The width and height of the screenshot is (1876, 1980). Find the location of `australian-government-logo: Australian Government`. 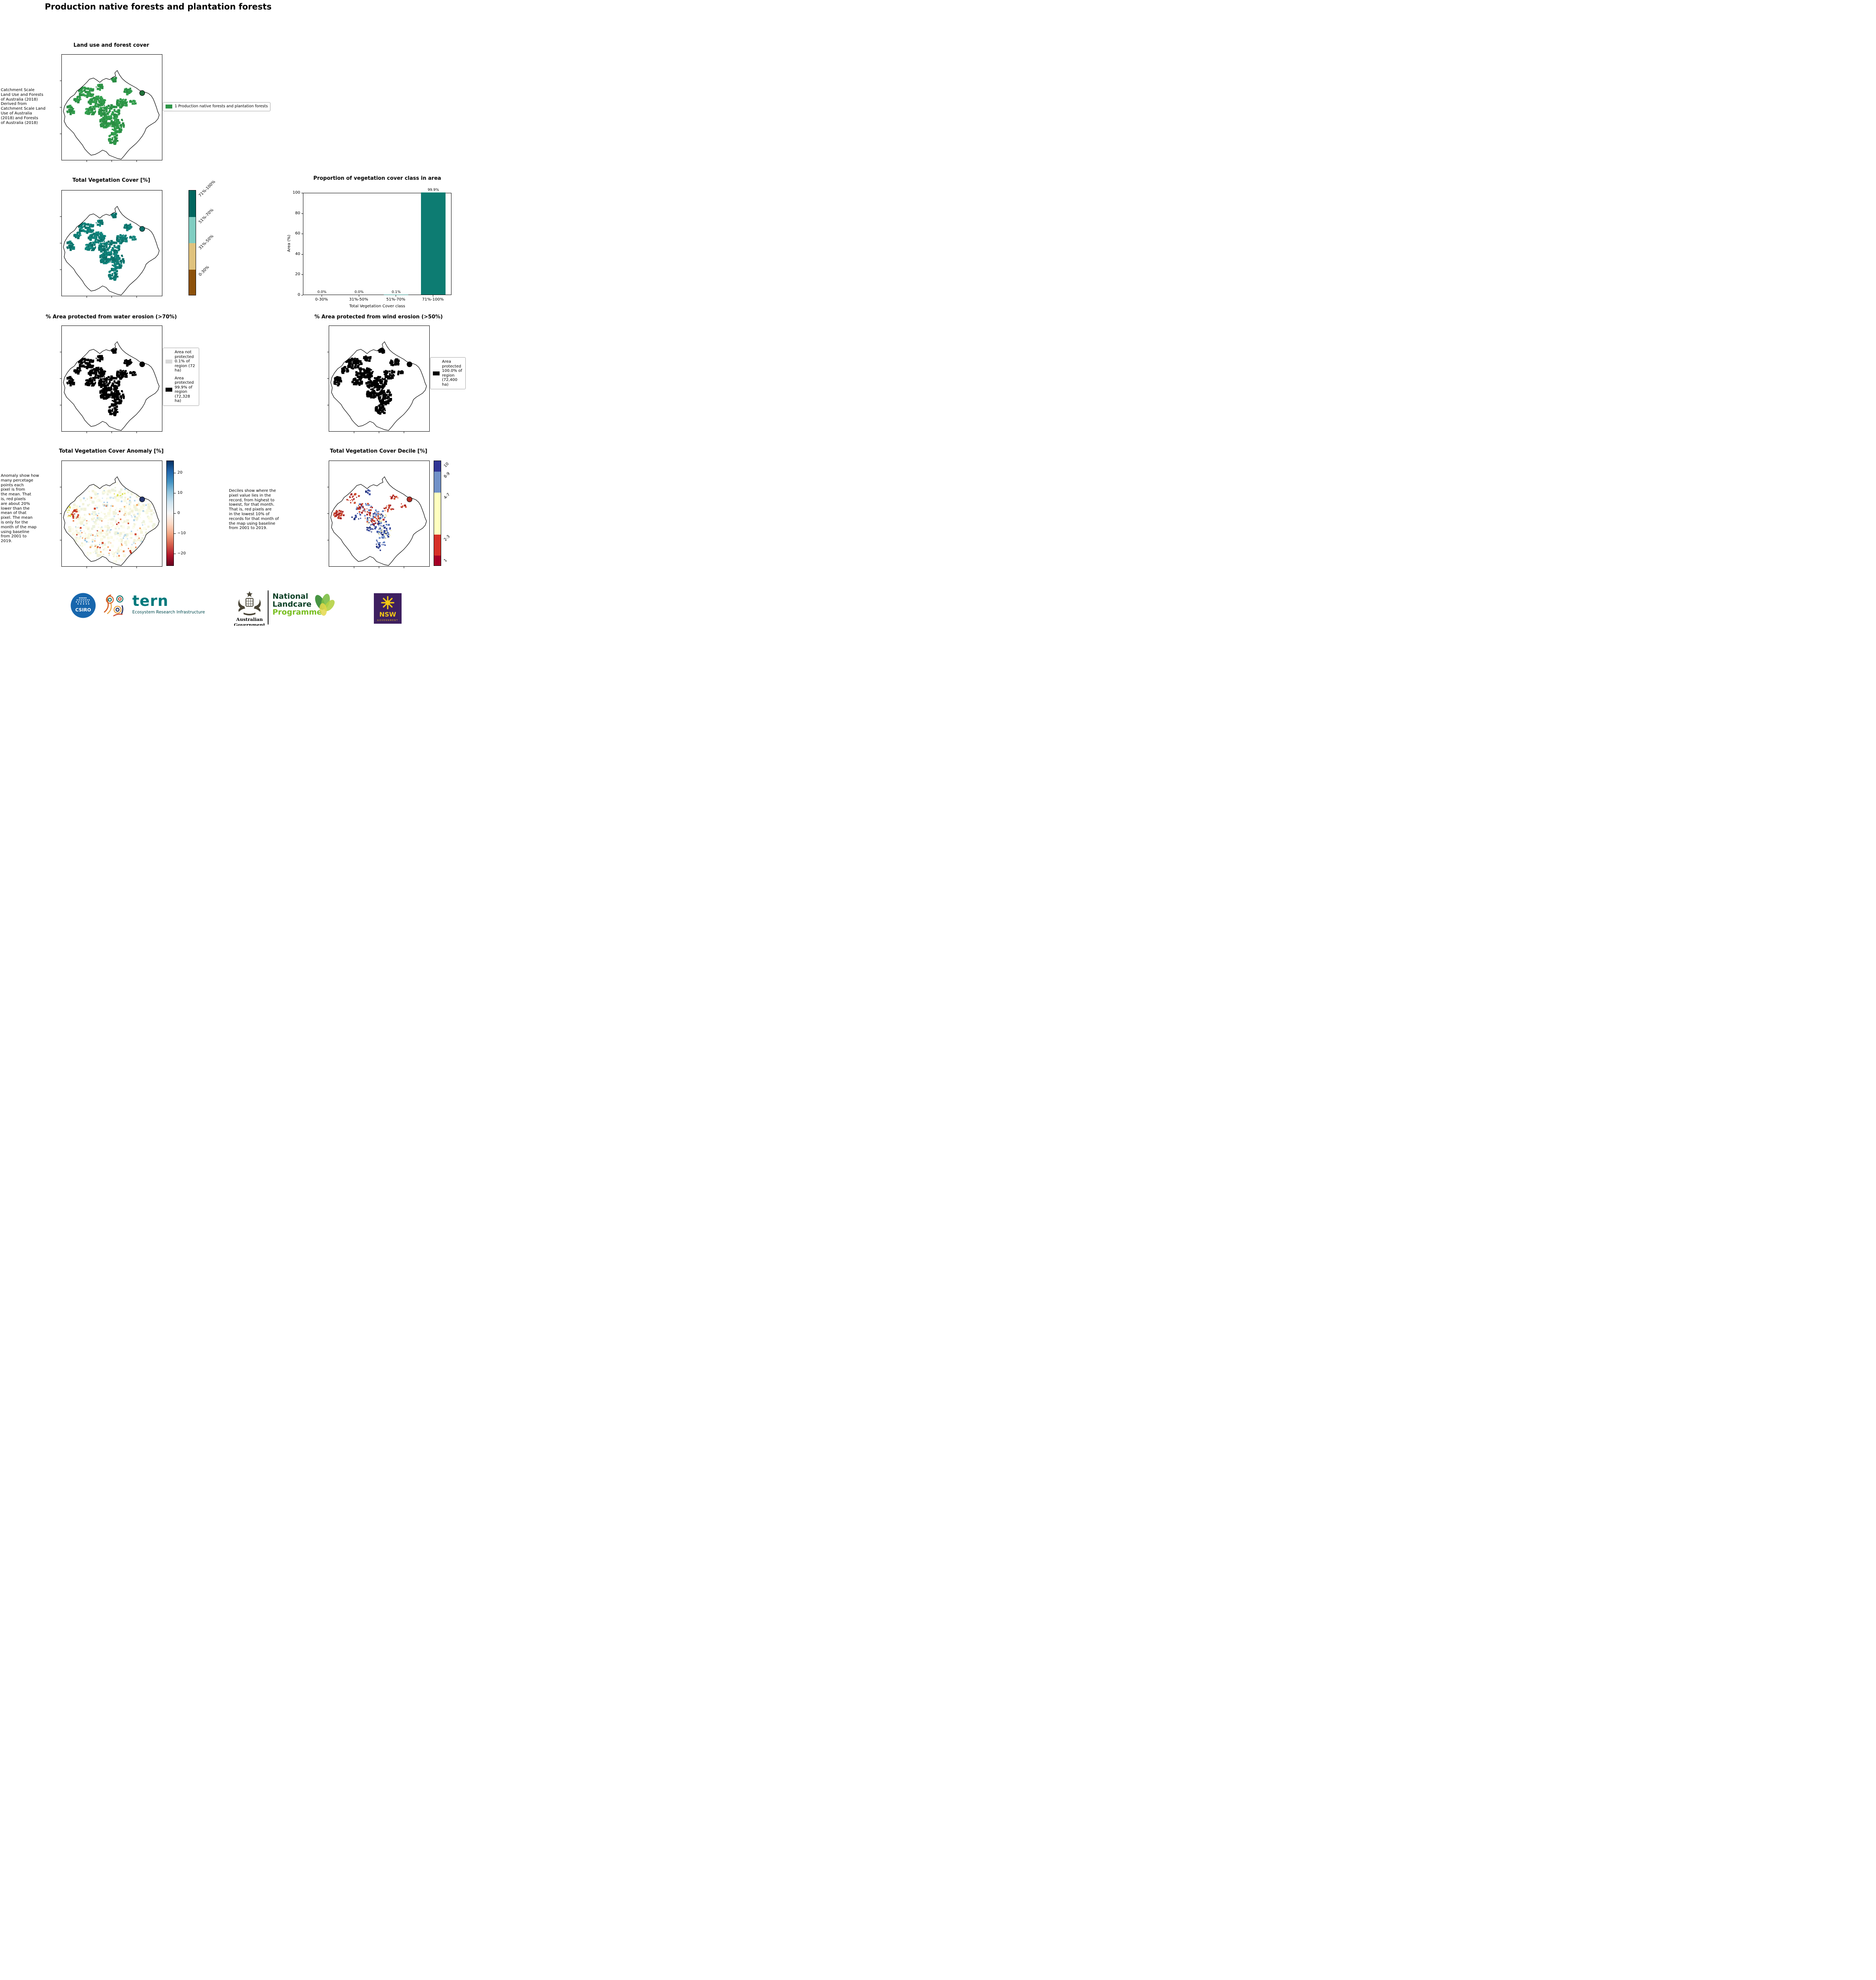

australian-government-logo: Australian Government is located at coordinates (249, 608).